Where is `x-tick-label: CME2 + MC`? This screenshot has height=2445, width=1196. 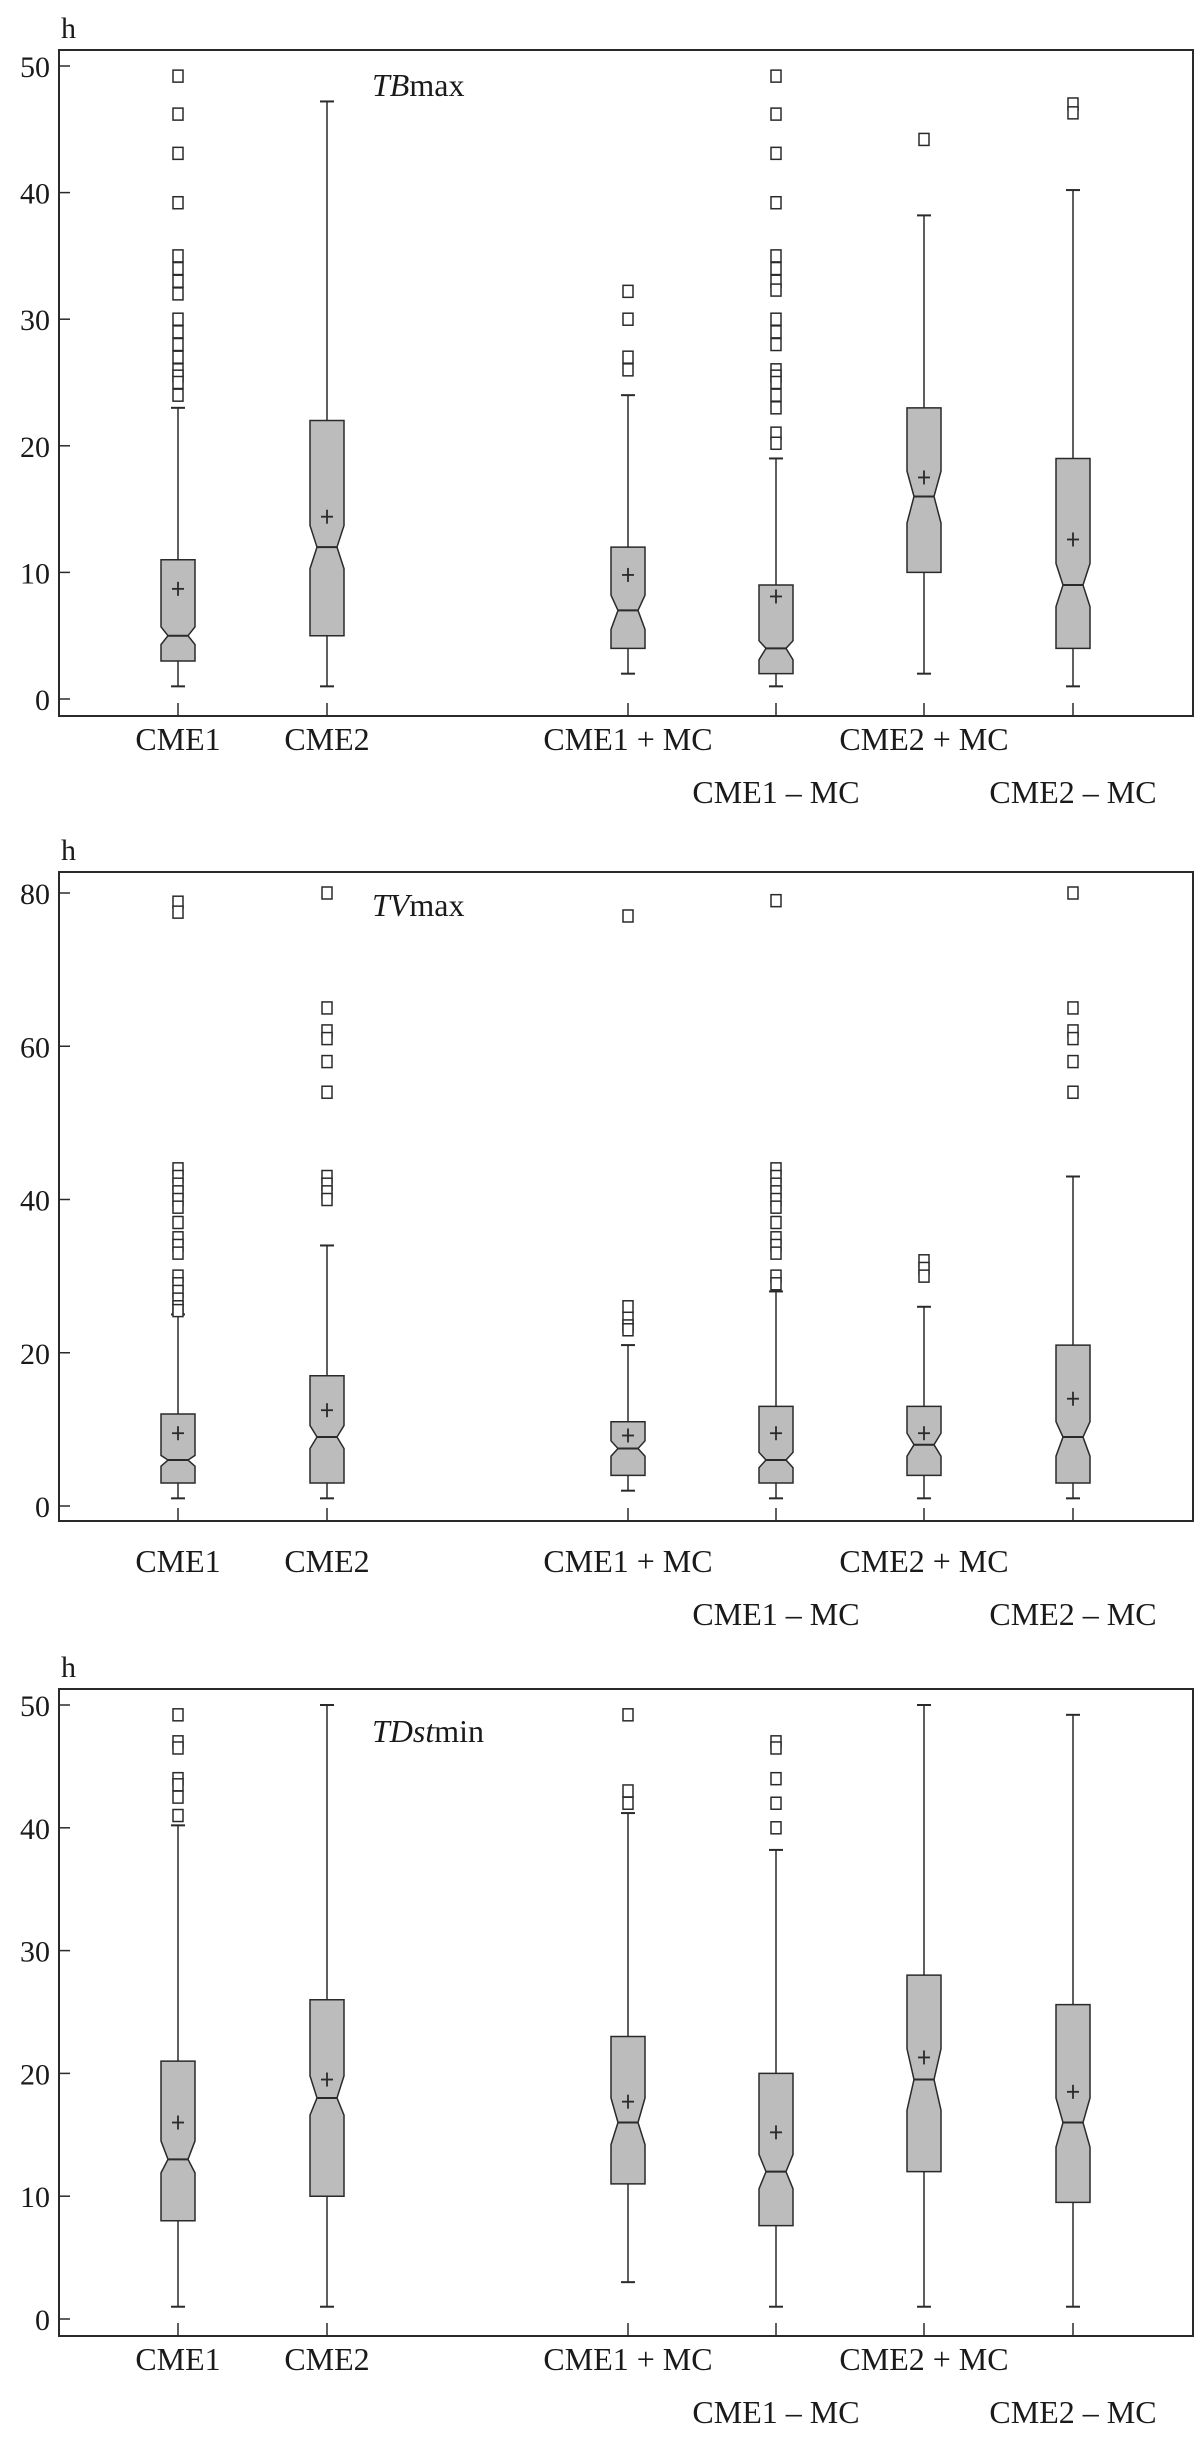
x-tick-label: CME2 + MC is located at coordinates (923, 739).